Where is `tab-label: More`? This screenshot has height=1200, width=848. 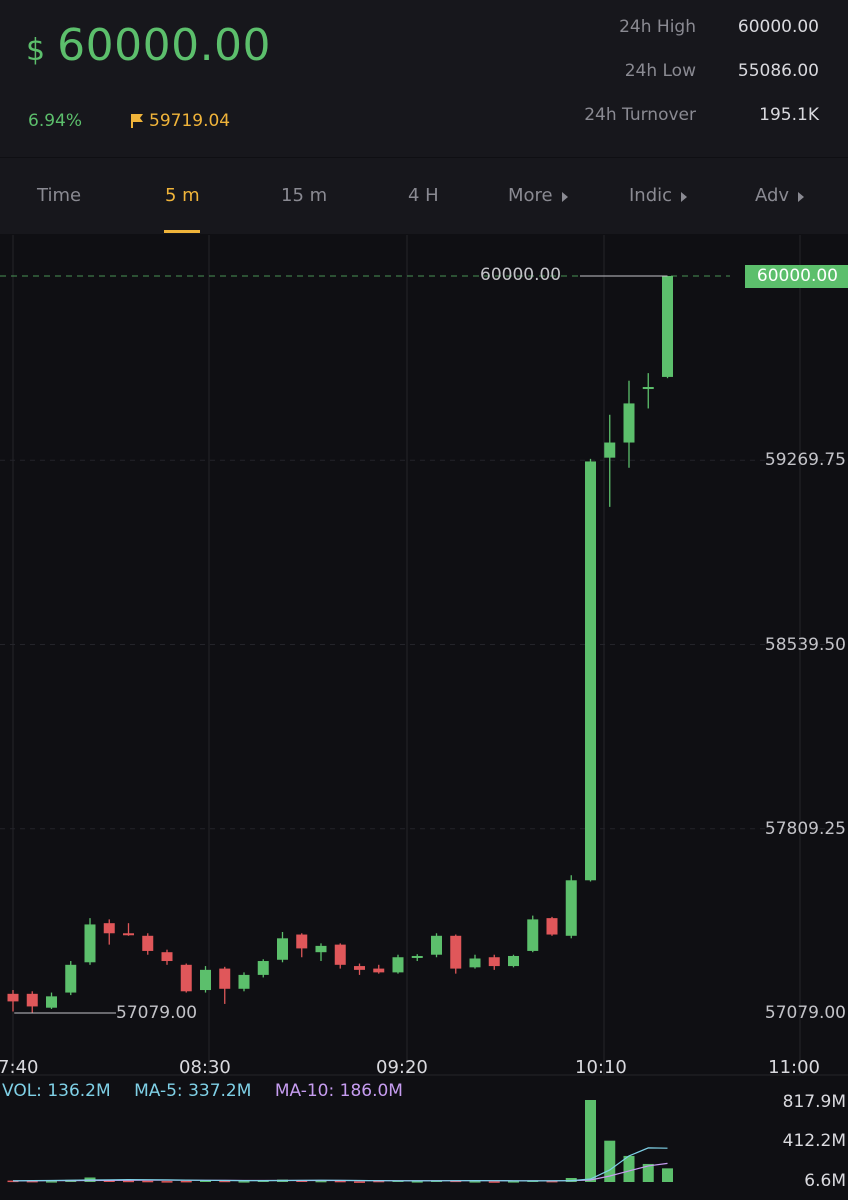 tab-label: More is located at coordinates (530, 195).